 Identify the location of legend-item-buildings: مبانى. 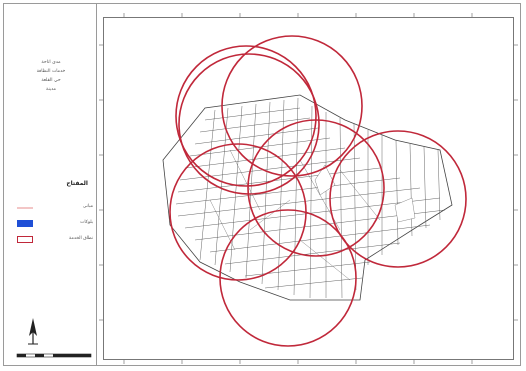
(55, 208).